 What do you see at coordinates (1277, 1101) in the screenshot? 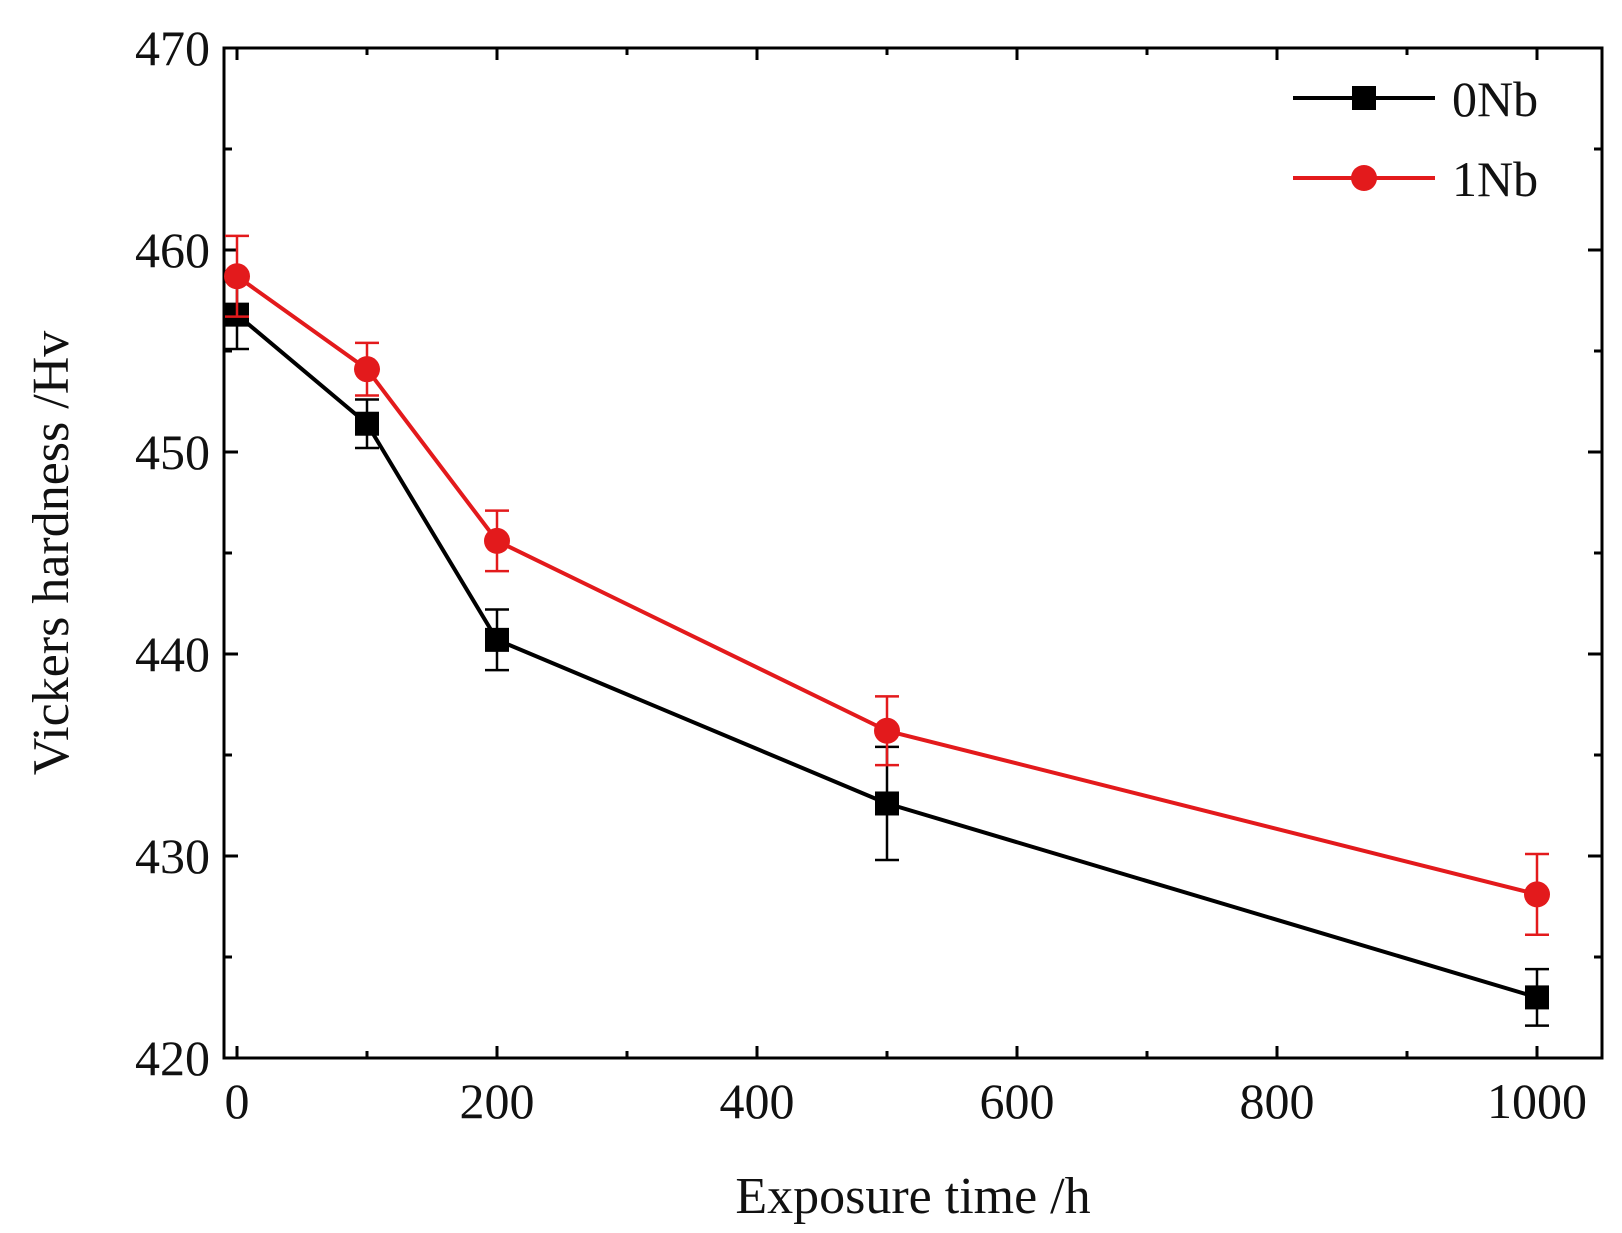
I see `x-tick-label: 800` at bounding box center [1277, 1101].